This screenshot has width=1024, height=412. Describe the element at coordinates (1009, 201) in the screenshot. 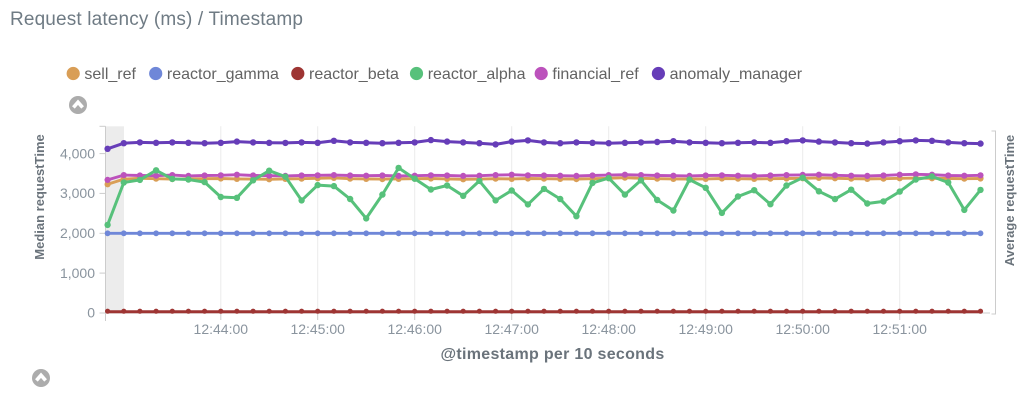

I see `svg-text: Average requestTime` at that location.